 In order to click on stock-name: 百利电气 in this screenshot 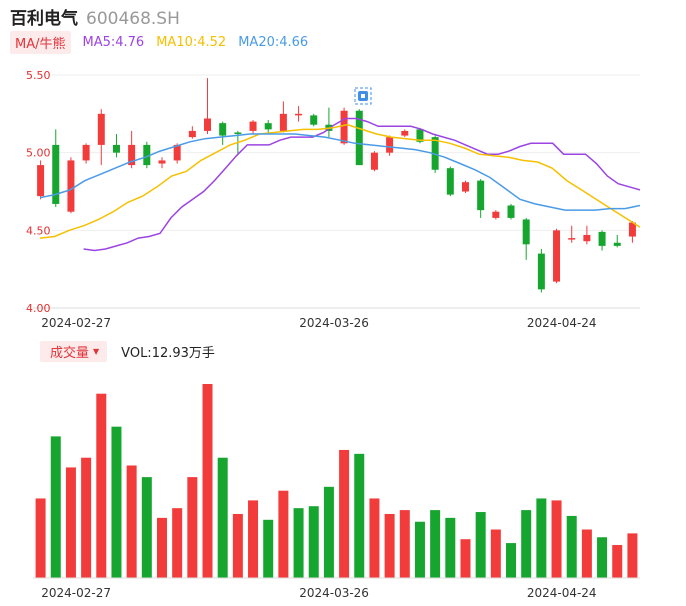, I will do `click(44, 19)`.